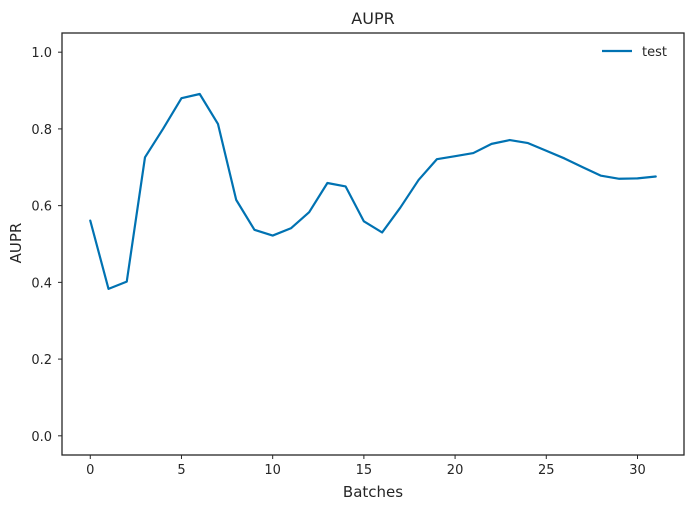  What do you see at coordinates (41, 360) in the screenshot?
I see `y-tick-label: 0.2` at bounding box center [41, 360].